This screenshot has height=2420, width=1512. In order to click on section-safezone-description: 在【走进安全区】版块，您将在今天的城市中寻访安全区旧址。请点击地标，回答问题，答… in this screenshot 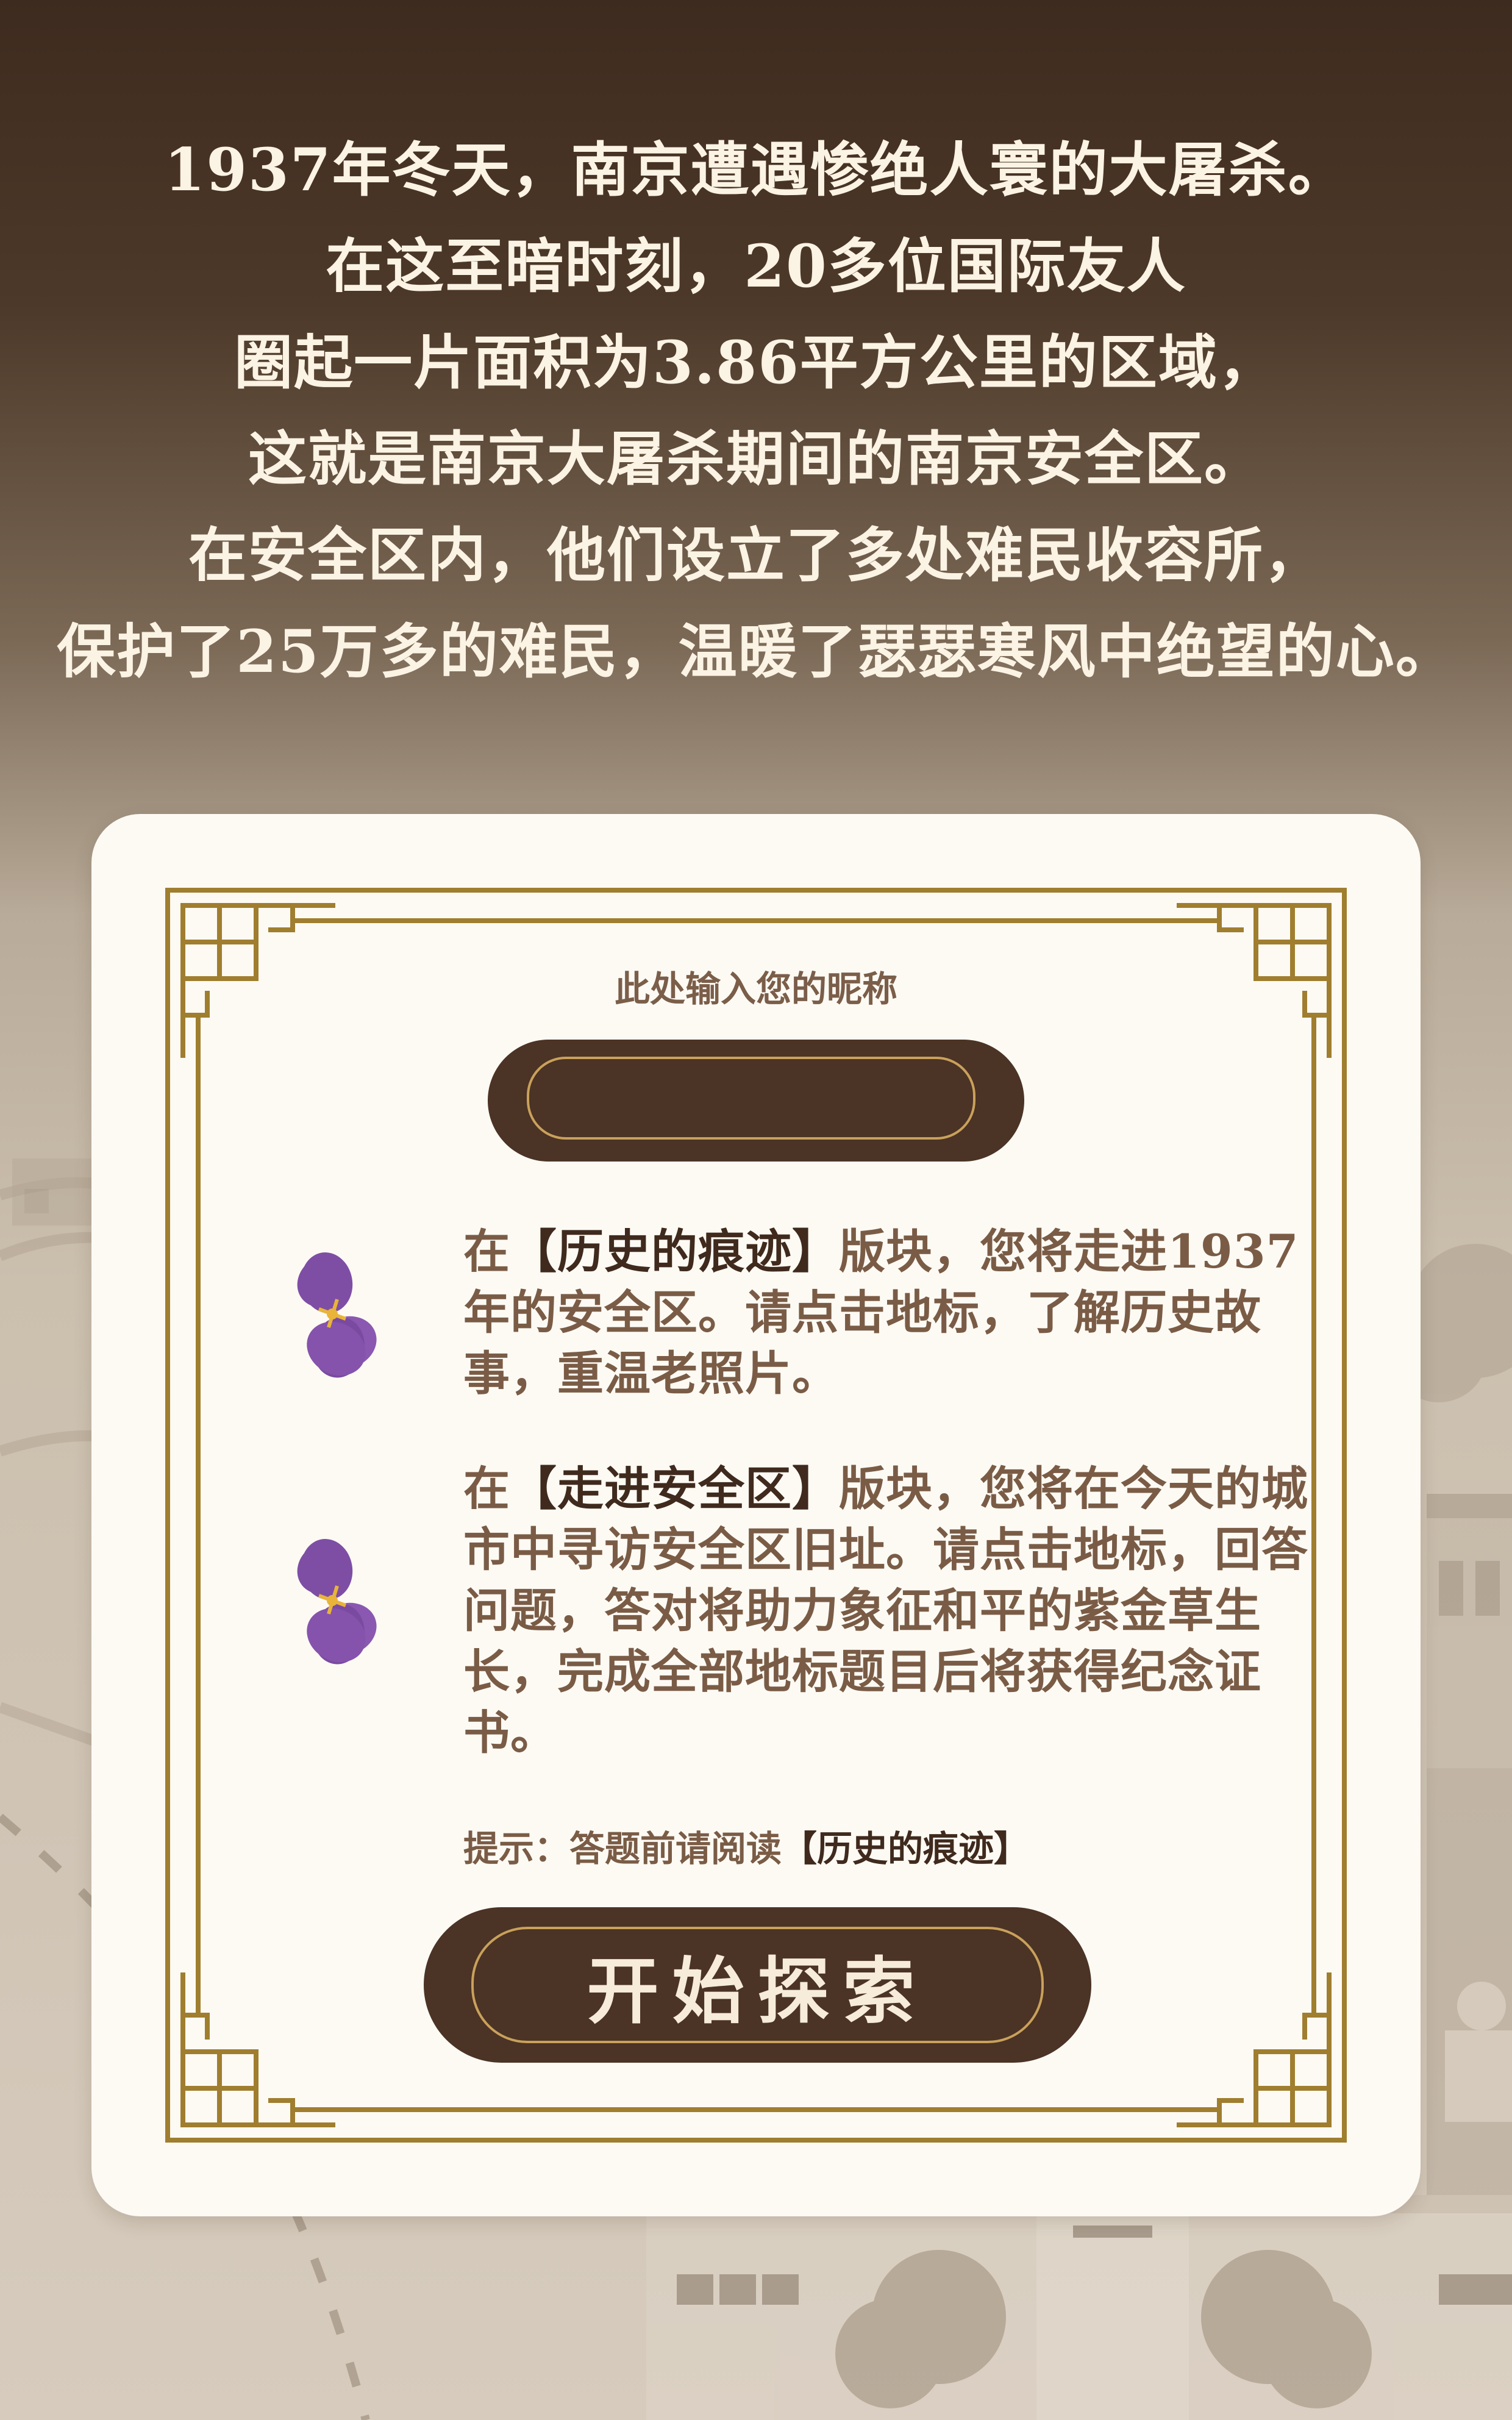, I will do `click(890, 1610)`.